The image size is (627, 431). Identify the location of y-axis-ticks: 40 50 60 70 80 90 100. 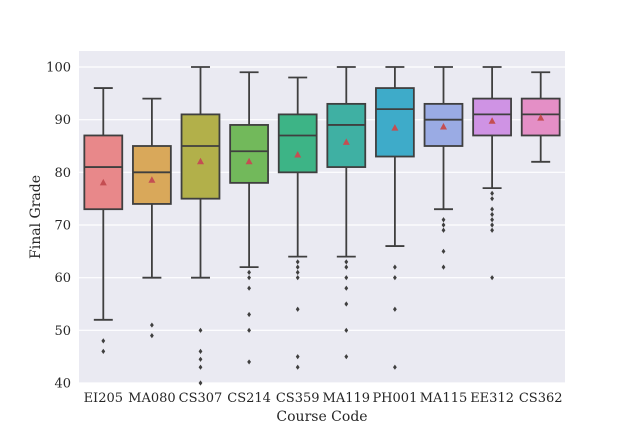
(58, 226).